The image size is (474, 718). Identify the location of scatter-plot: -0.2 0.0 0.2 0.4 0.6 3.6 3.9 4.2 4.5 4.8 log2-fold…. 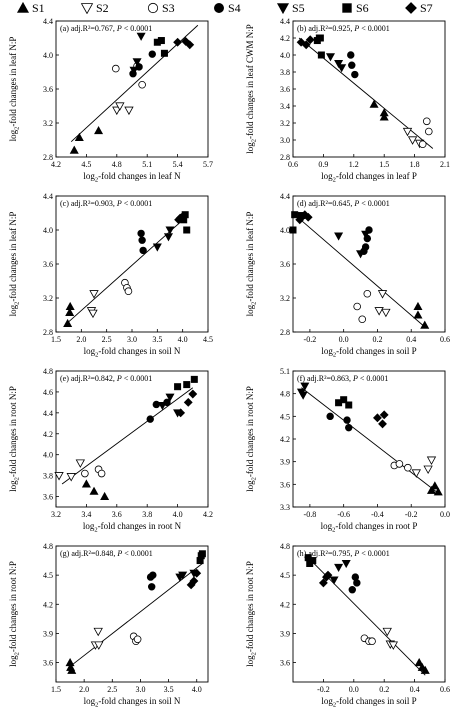
(347, 625).